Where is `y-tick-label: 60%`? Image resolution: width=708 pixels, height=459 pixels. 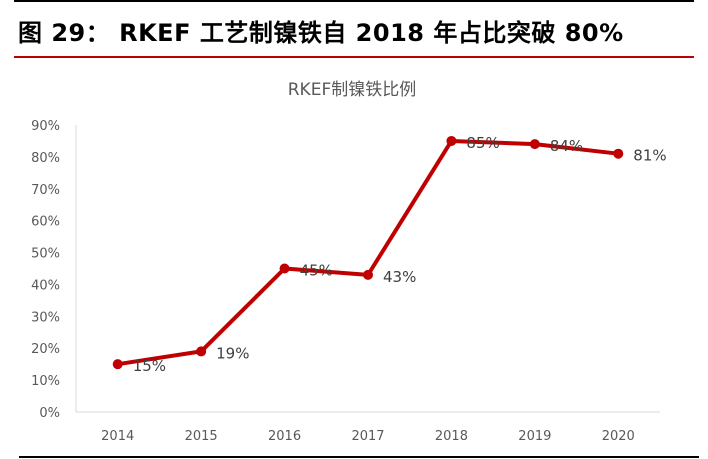
y-tick-label: 60% is located at coordinates (45, 222).